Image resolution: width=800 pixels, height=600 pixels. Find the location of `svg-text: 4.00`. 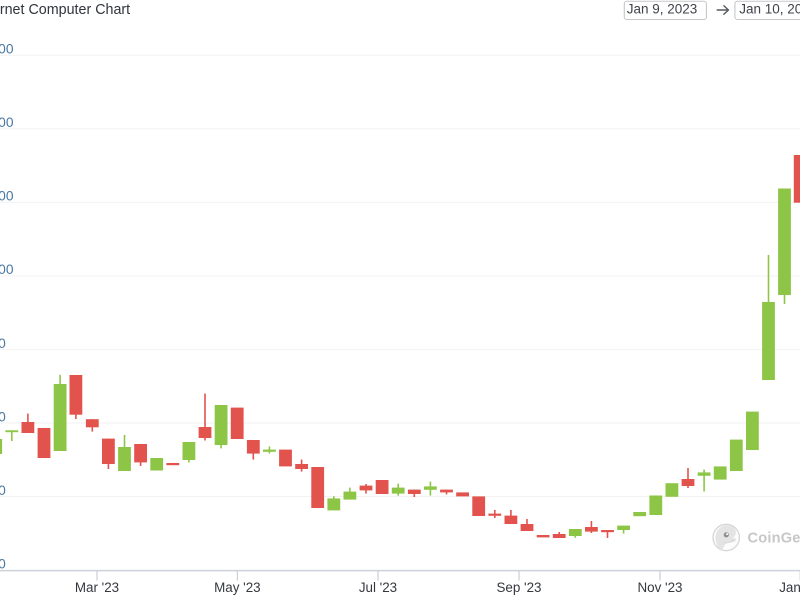

svg-text: 4.00 is located at coordinates (3, 490).